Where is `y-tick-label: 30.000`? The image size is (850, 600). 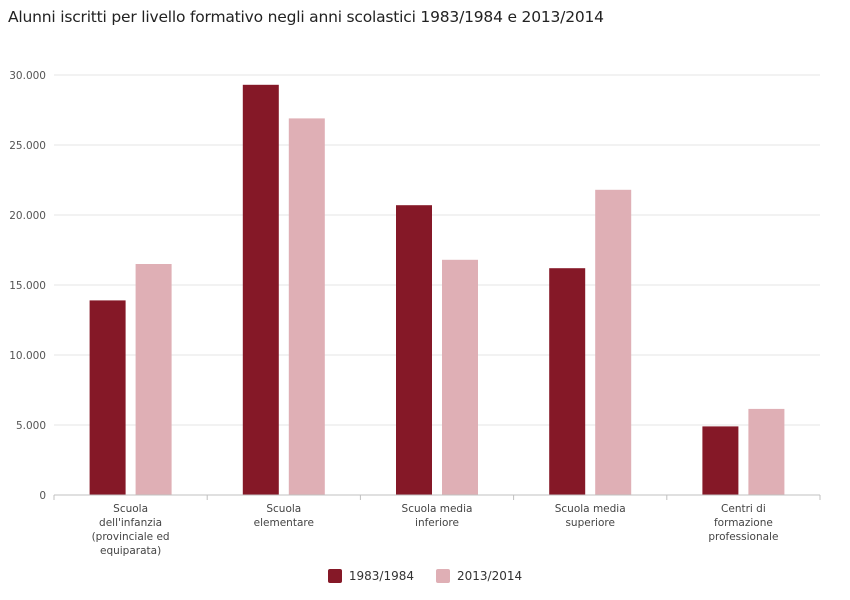
y-tick-label: 30.000 is located at coordinates (27, 76).